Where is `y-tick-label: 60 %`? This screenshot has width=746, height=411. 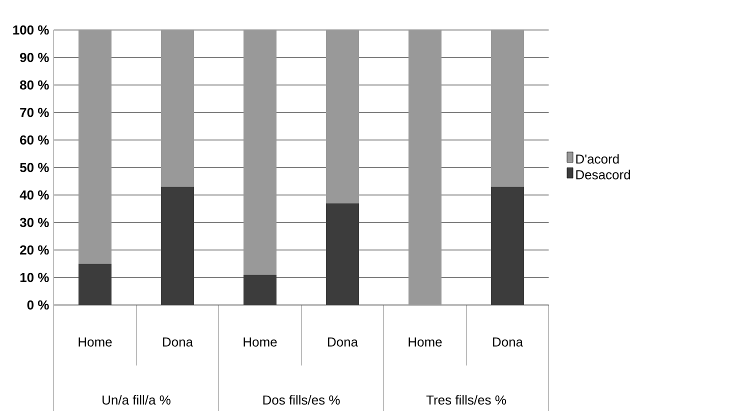 y-tick-label: 60 % is located at coordinates (34, 140).